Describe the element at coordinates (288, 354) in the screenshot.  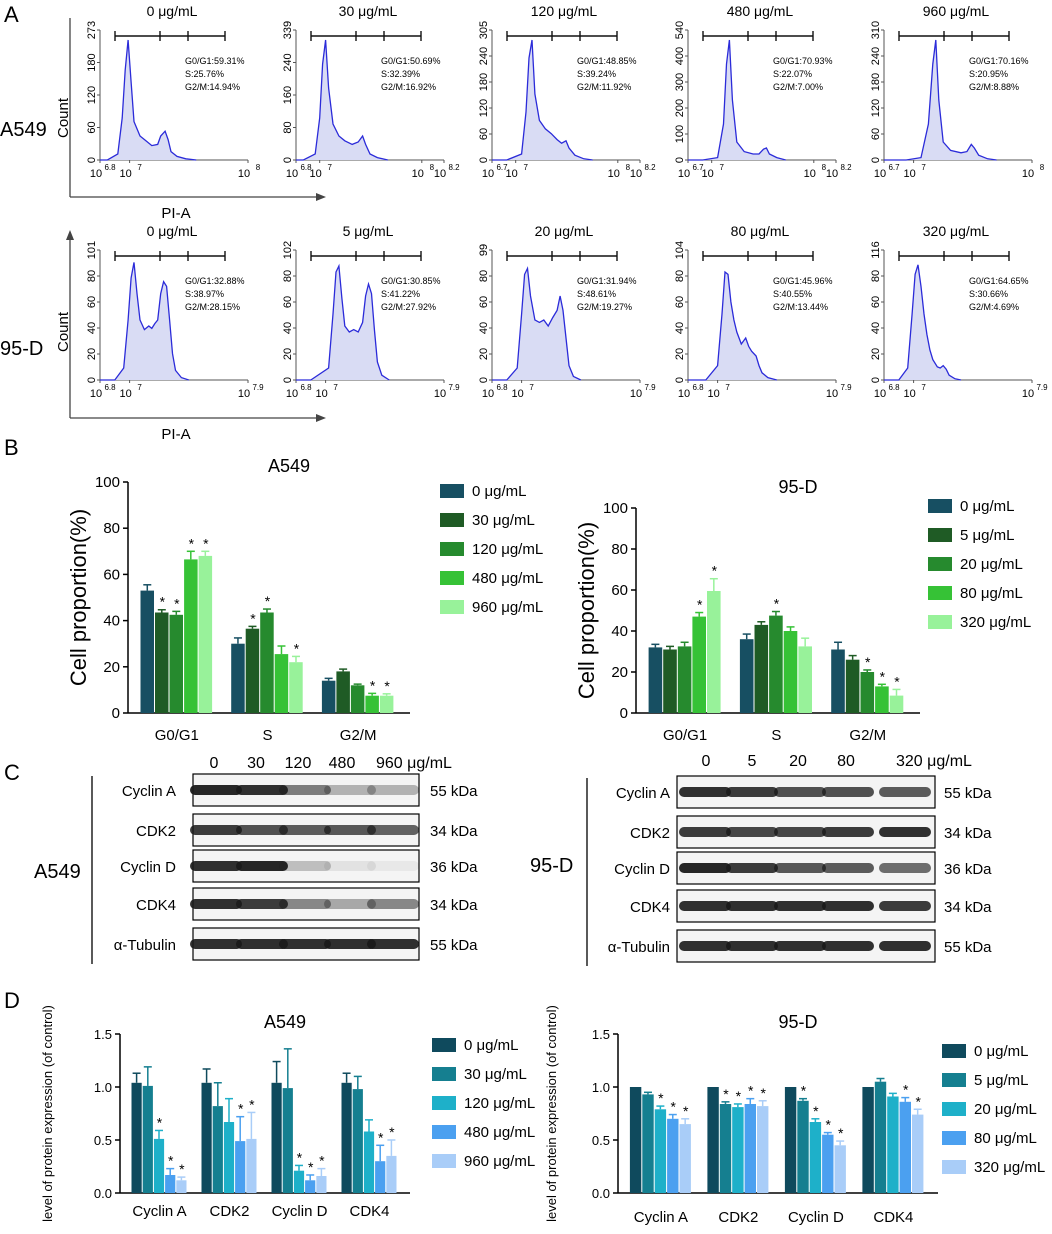
I see `flow-y-tick-label: 20` at that location.